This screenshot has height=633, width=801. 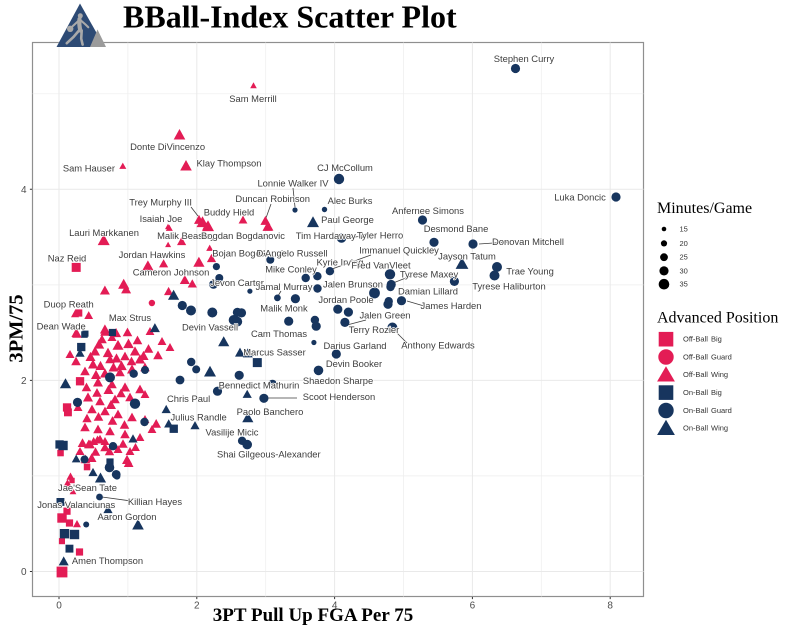 What do you see at coordinates (380, 235) in the screenshot?
I see `svg-text: Tyler Herro` at bounding box center [380, 235].